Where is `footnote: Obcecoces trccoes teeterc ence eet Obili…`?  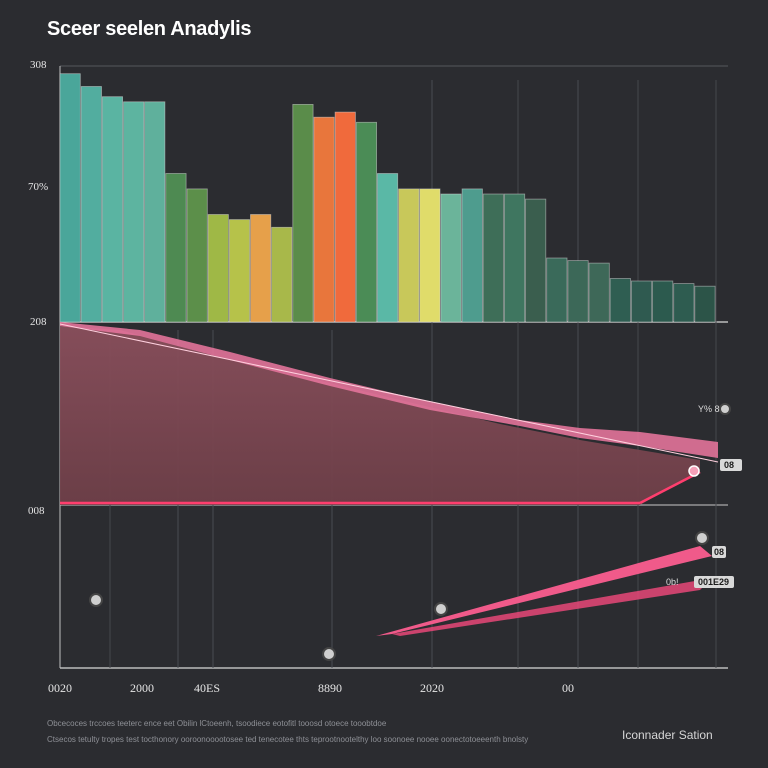
footnote: Obcecoces trccoes teeterc ence eet Obili… is located at coordinates (332, 732).